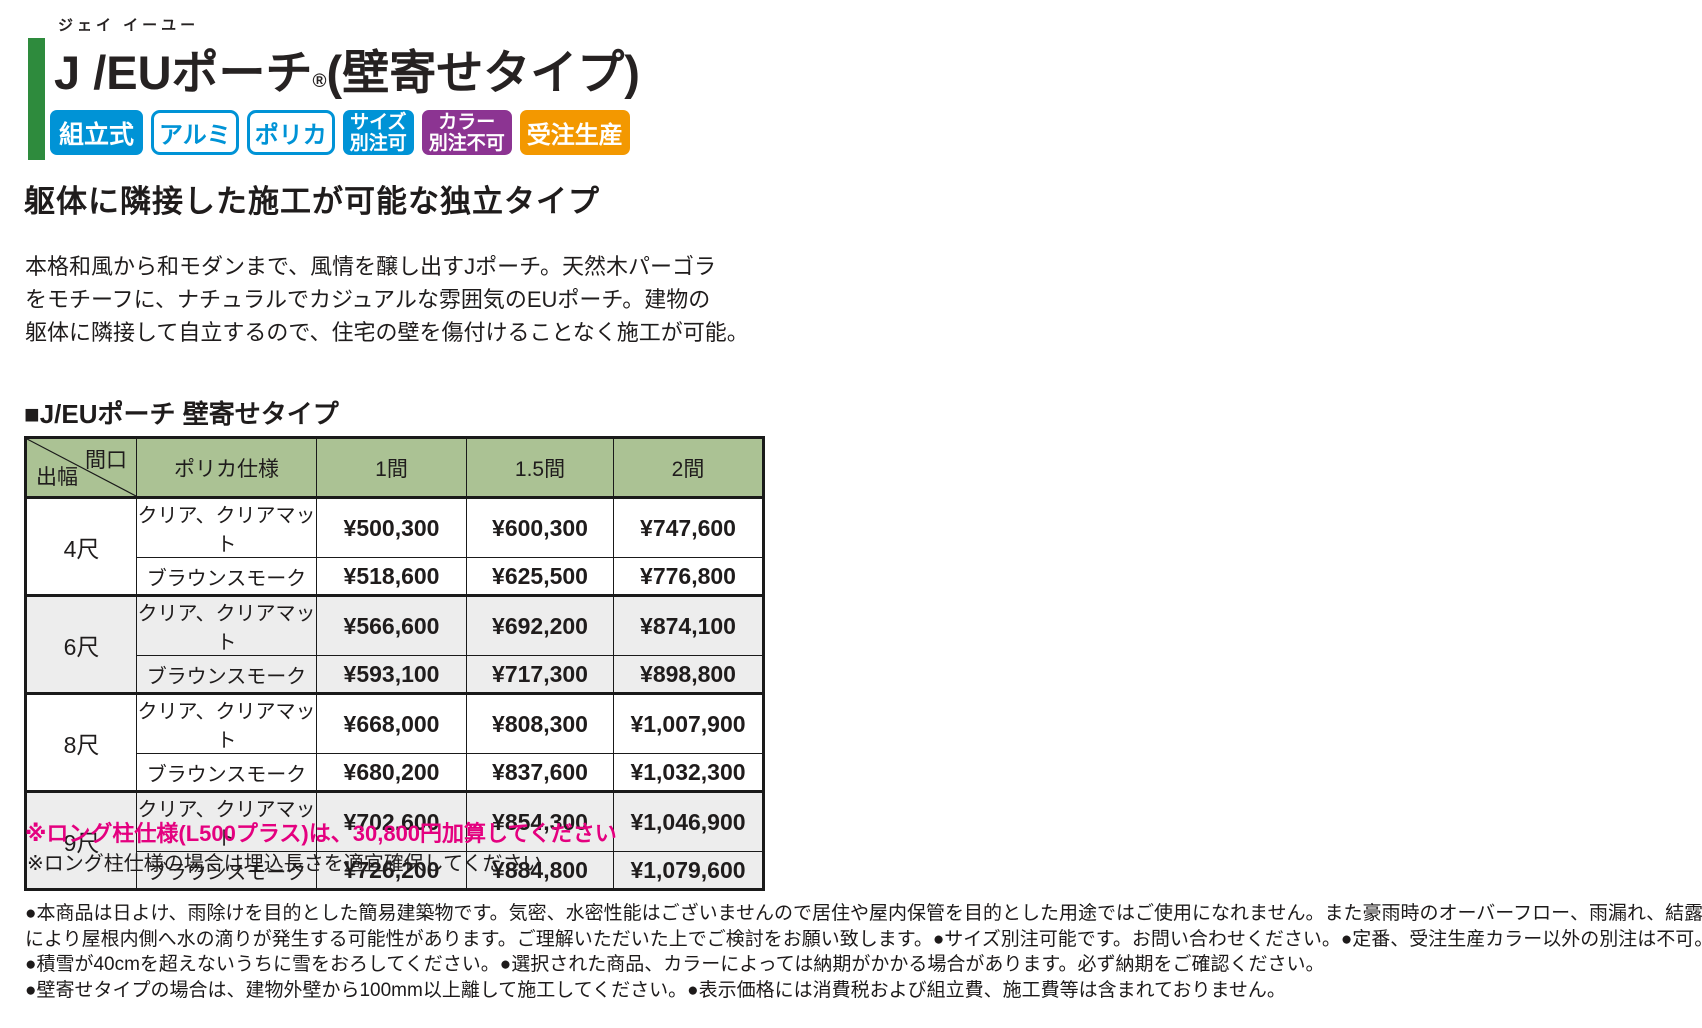  Describe the element at coordinates (540, 625) in the screenshot. I see `price-cell: ¥692,200` at that location.